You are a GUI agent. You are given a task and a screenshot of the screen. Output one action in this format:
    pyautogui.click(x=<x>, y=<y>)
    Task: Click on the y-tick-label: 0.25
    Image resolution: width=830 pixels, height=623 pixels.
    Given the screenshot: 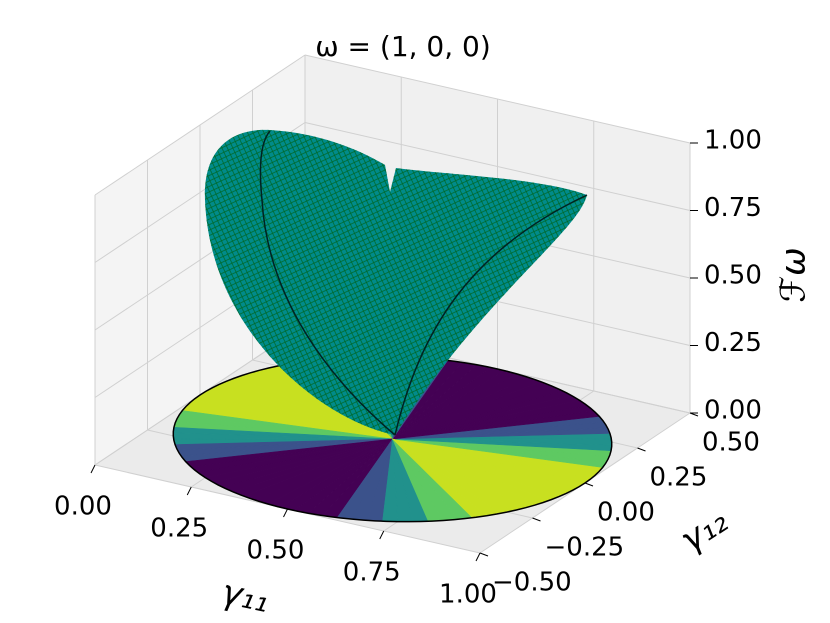 What is the action you would take?
    pyautogui.click(x=679, y=478)
    